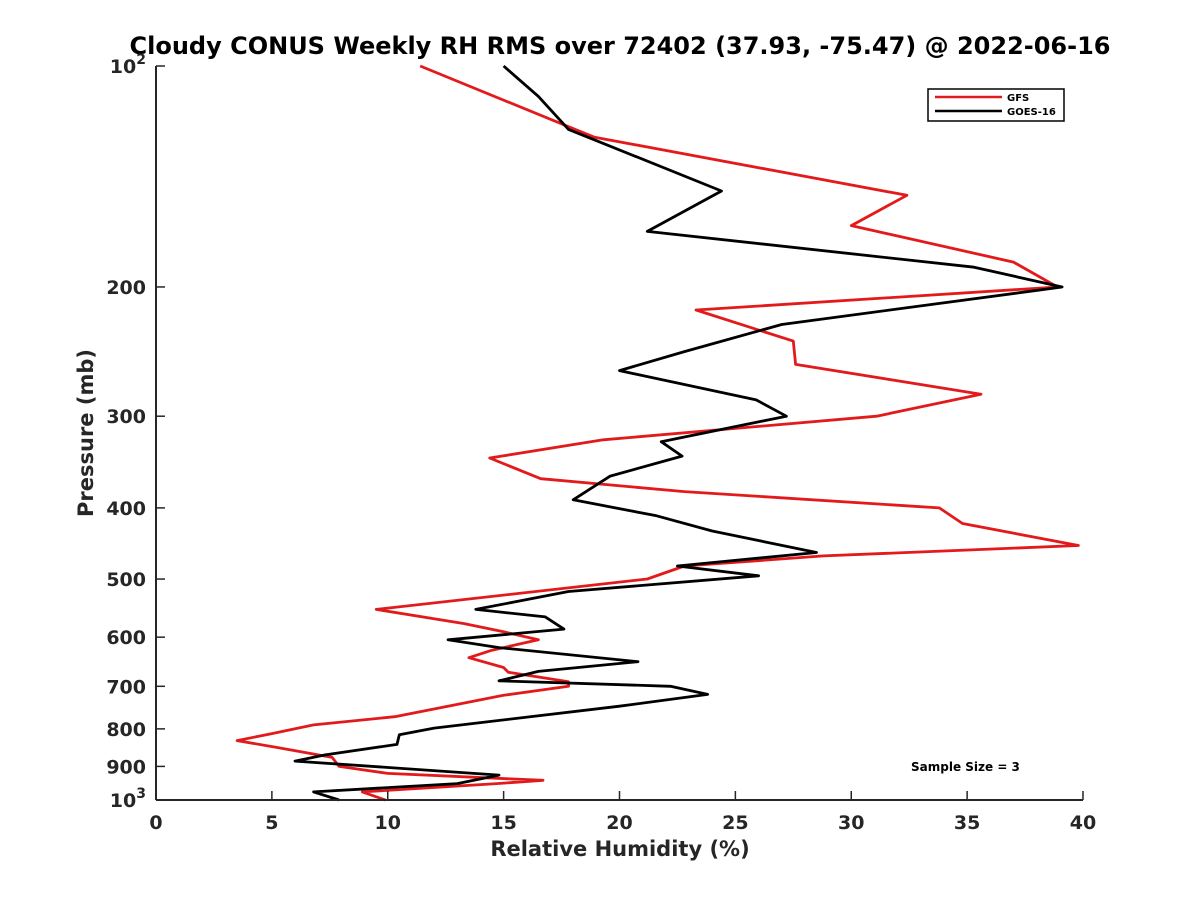  Describe the element at coordinates (619, 823) in the screenshot. I see `x-tick-label: 20` at that location.